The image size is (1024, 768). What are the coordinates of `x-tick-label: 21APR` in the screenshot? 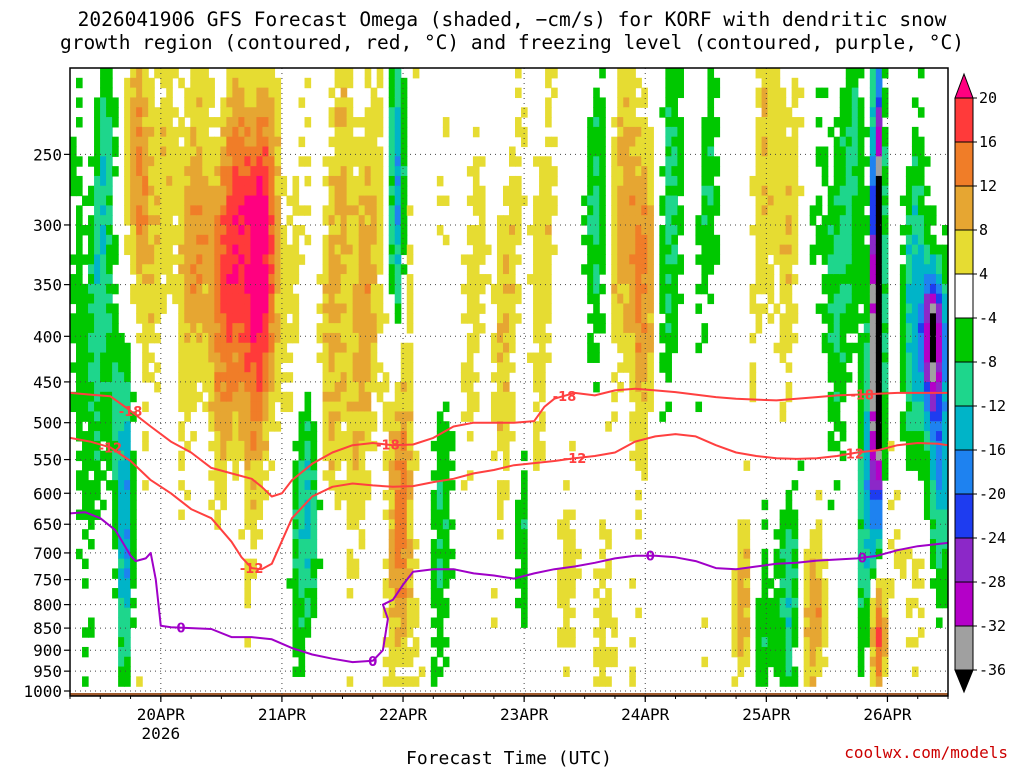 It's located at (282, 714).